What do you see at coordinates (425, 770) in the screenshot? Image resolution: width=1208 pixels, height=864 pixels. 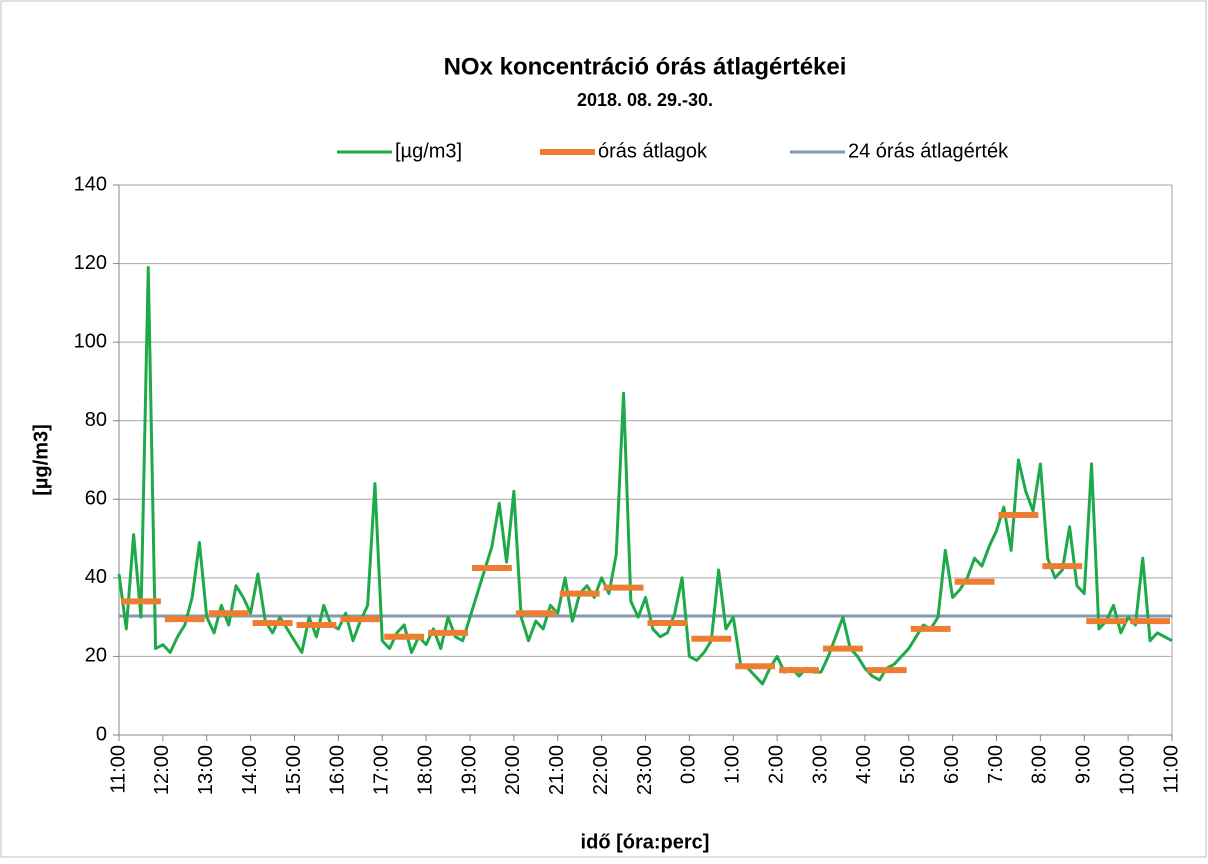 I see `x-tick-label: 18:00` at bounding box center [425, 770].